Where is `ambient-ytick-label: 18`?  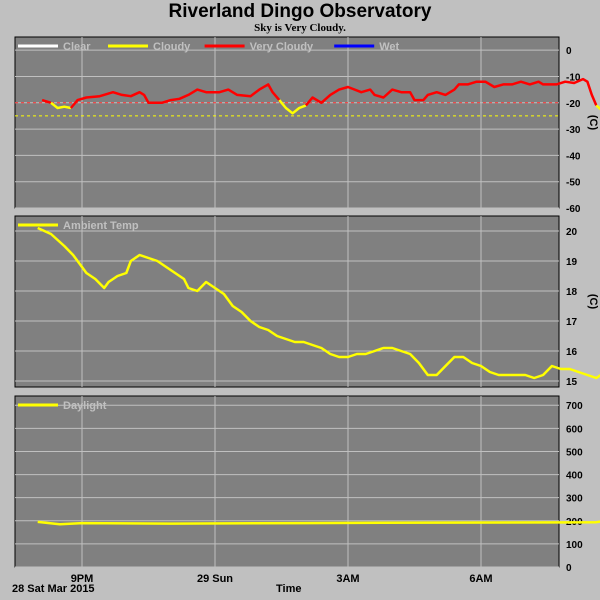
ambient-ytick-label: 18 is located at coordinates (572, 292).